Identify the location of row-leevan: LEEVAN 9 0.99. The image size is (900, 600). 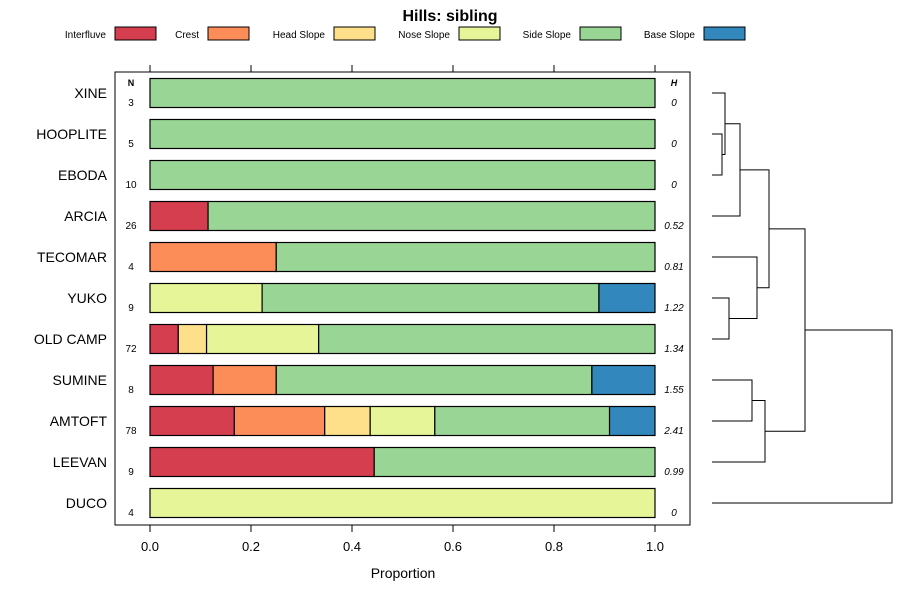
(368, 462).